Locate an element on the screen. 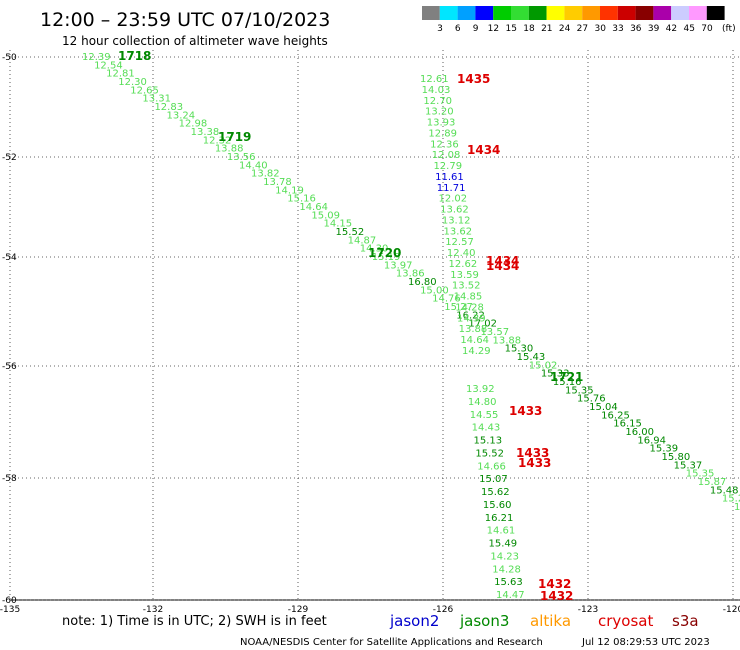 The height and width of the screenshot is (650, 740). wave-height-value: 15.00 is located at coordinates (434, 290).